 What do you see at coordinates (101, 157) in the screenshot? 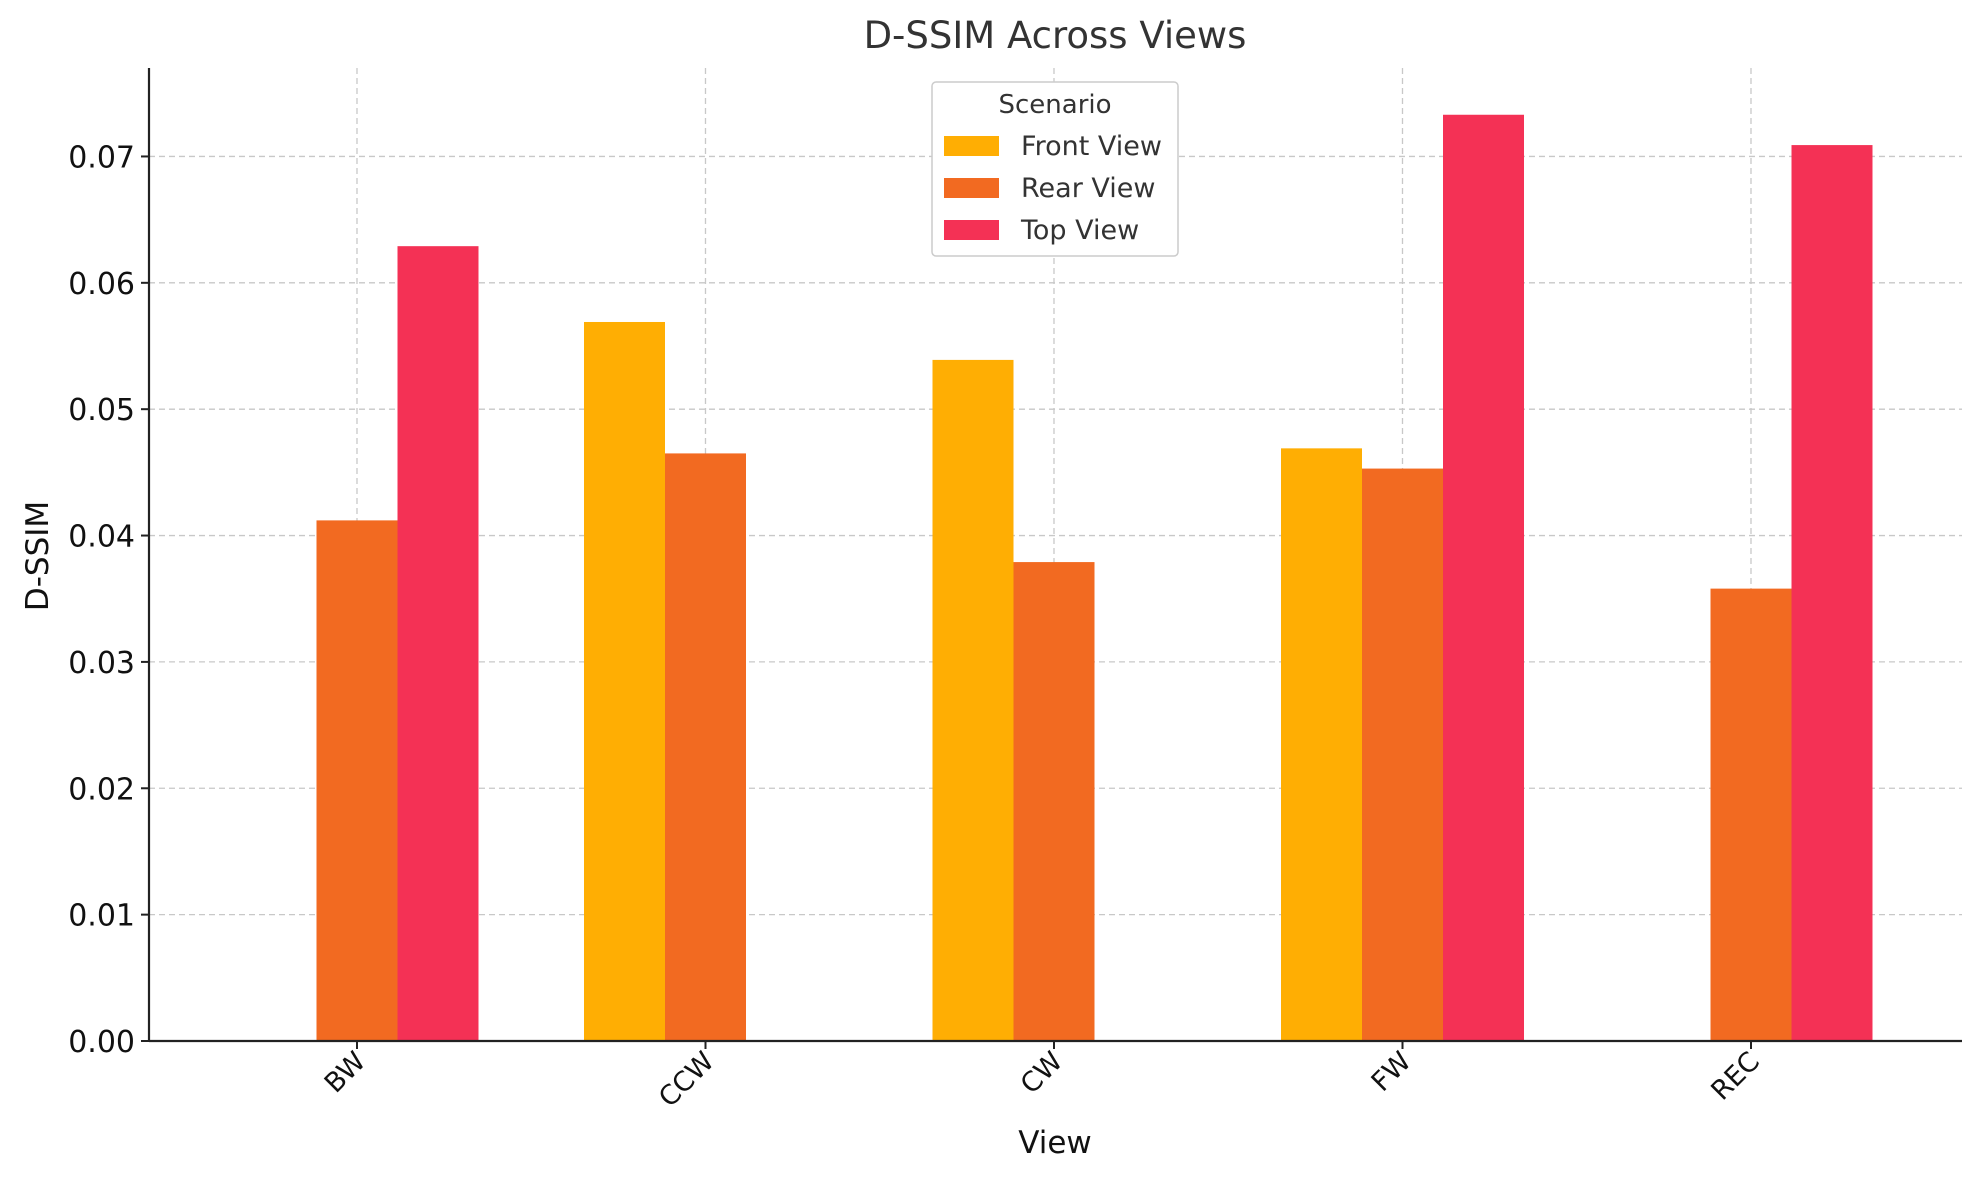
I see `y-tick-label: 0.07` at bounding box center [101, 157].